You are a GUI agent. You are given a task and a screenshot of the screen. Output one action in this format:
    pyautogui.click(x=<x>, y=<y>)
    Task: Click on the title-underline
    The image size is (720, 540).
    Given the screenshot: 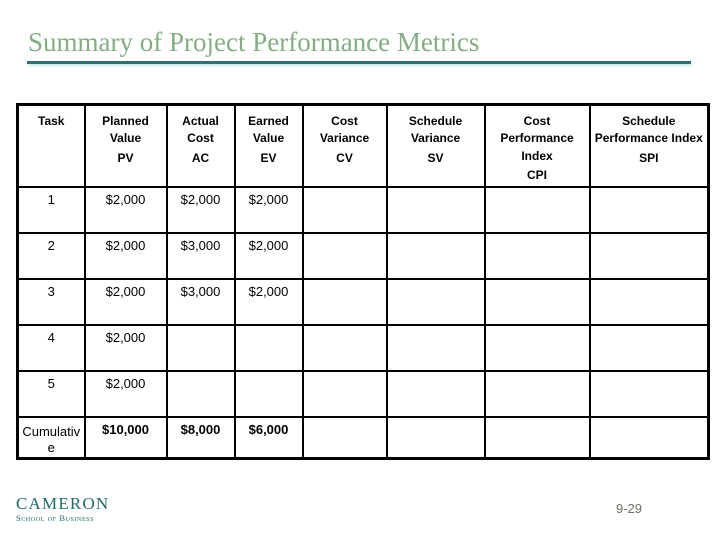 What is the action you would take?
    pyautogui.click(x=359, y=62)
    